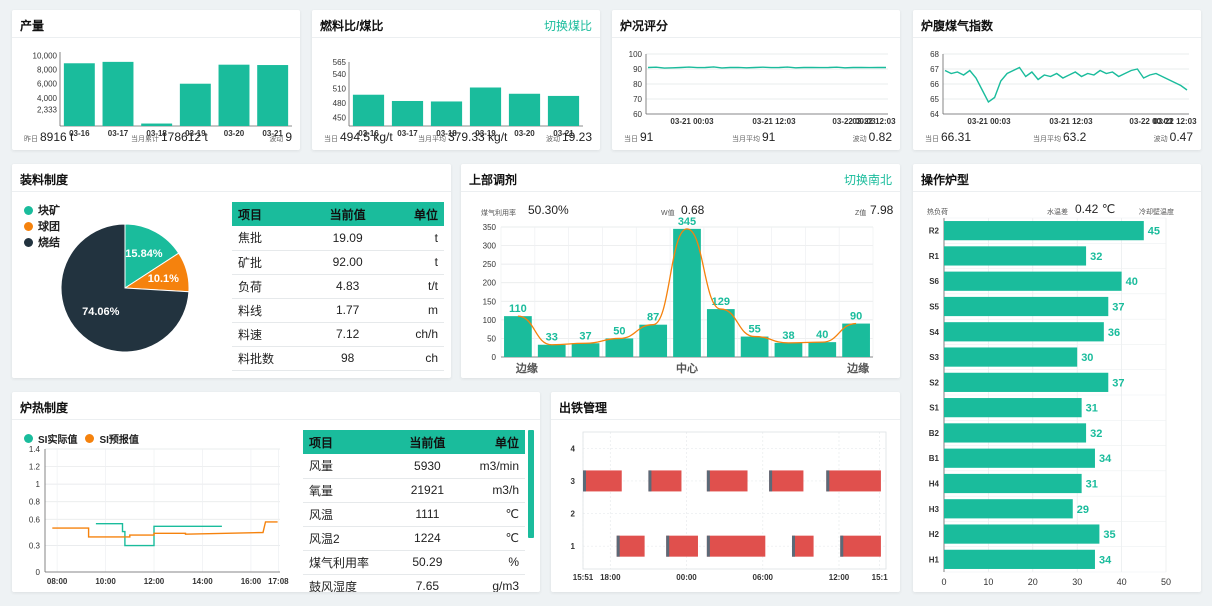  I want to click on x-tick-label: 03-22 12:03, so click(1175, 121).